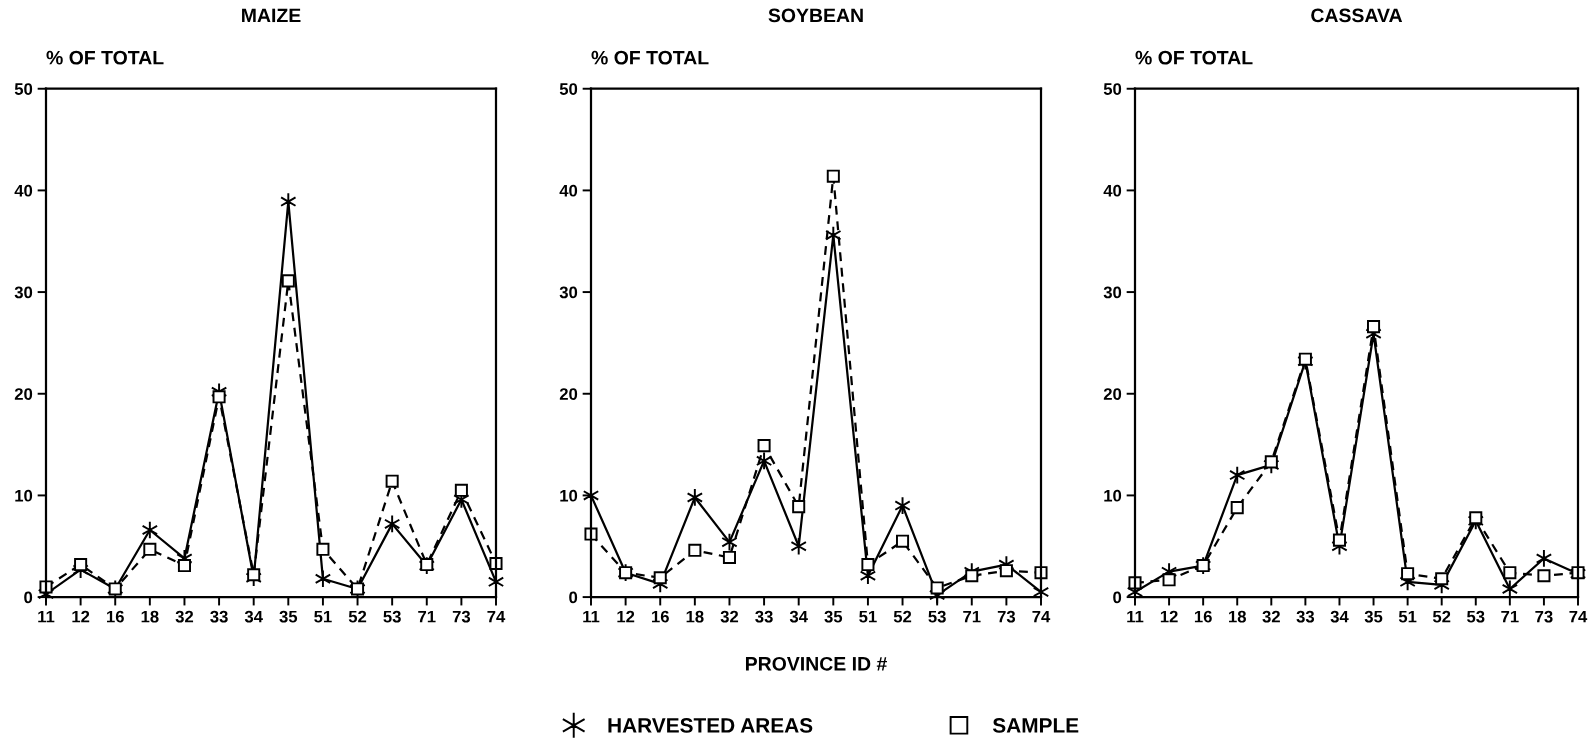 The width and height of the screenshot is (1593, 752). Describe the element at coordinates (271, 15) in the screenshot. I see `chart-title: MAIZE` at that location.